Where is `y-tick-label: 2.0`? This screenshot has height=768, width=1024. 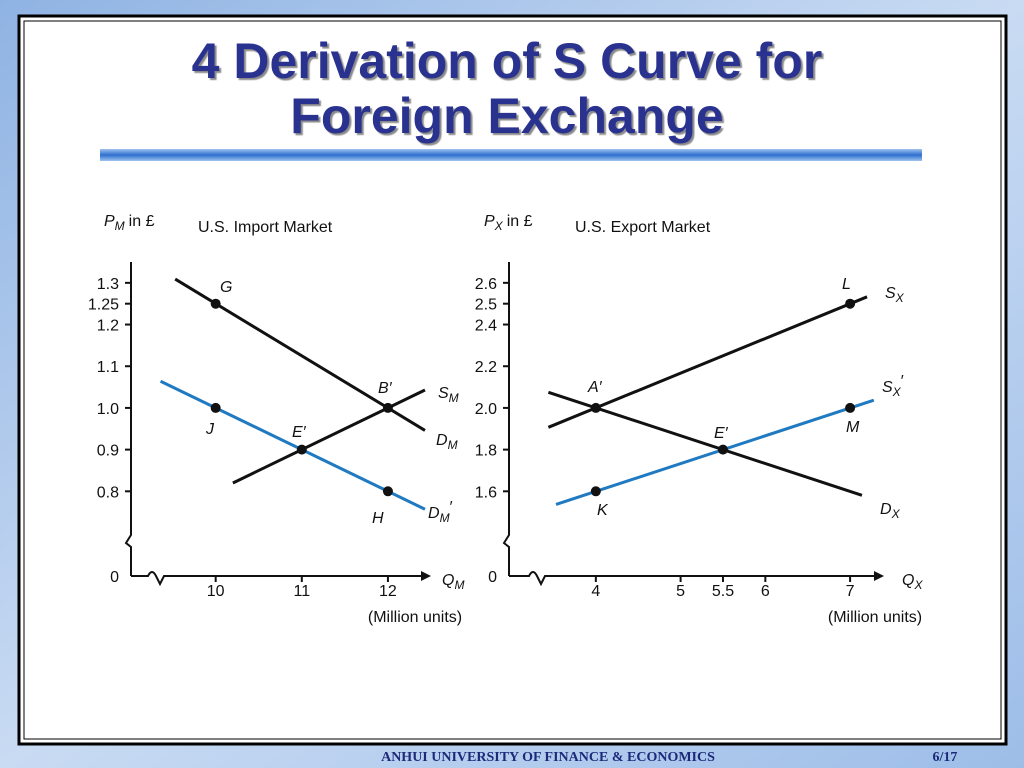
y-tick-label: 2.0 is located at coordinates (486, 409).